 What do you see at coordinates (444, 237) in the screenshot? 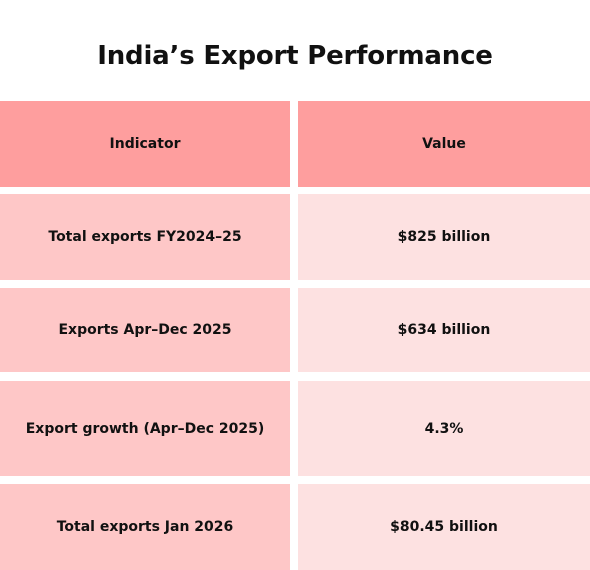
I see `value-cell: $825 billion` at bounding box center [444, 237].